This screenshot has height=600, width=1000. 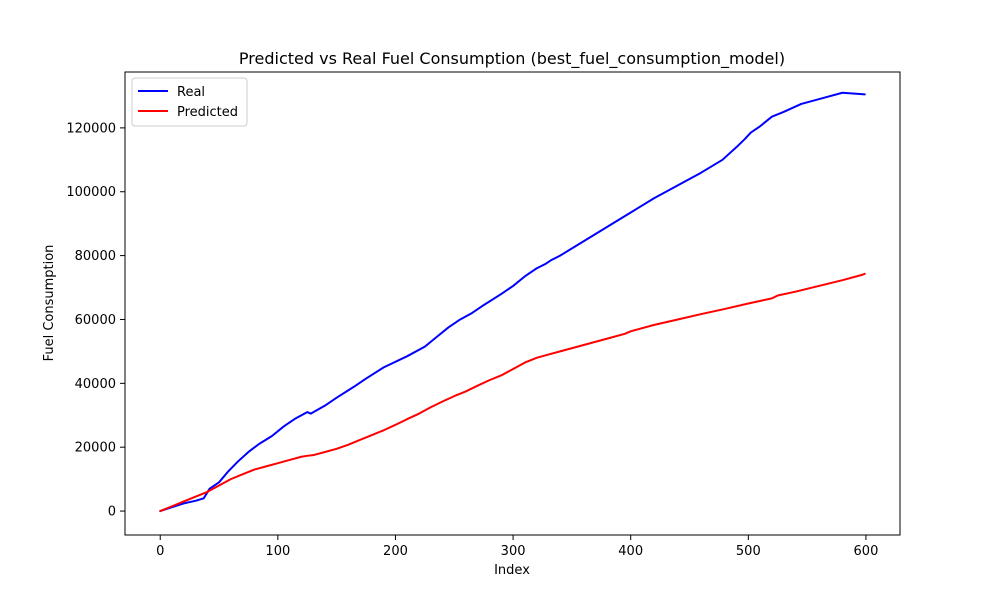 I want to click on x-axis: 0 100 200 300 400 500 600, so click(x=517, y=547).